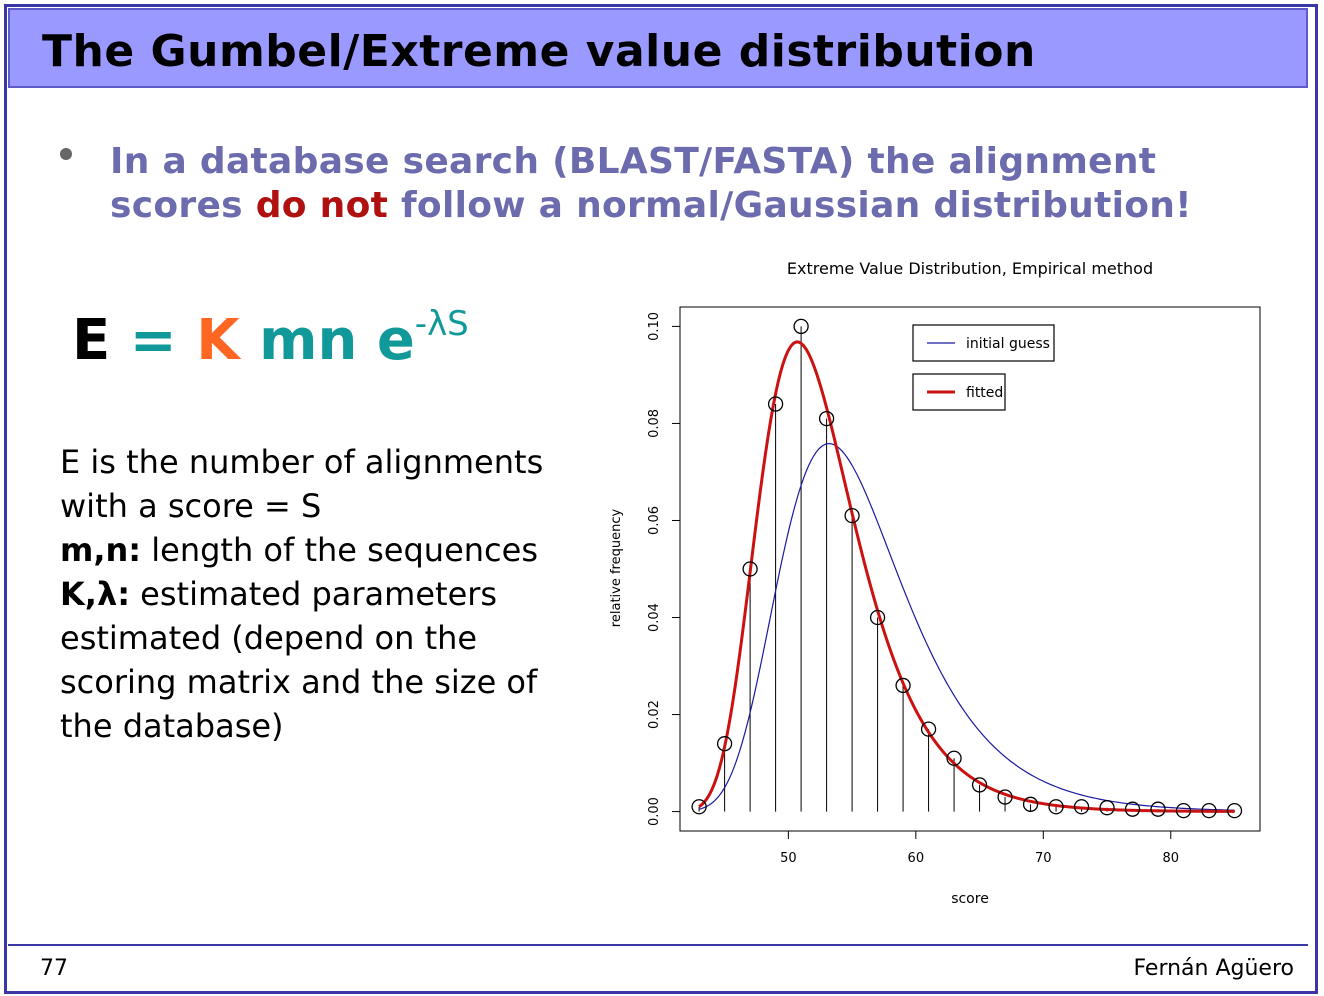 The height and width of the screenshot is (996, 1324). Describe the element at coordinates (539, 51) in the screenshot. I see `slide-title: The Gumbel/Extreme value distribution` at that location.